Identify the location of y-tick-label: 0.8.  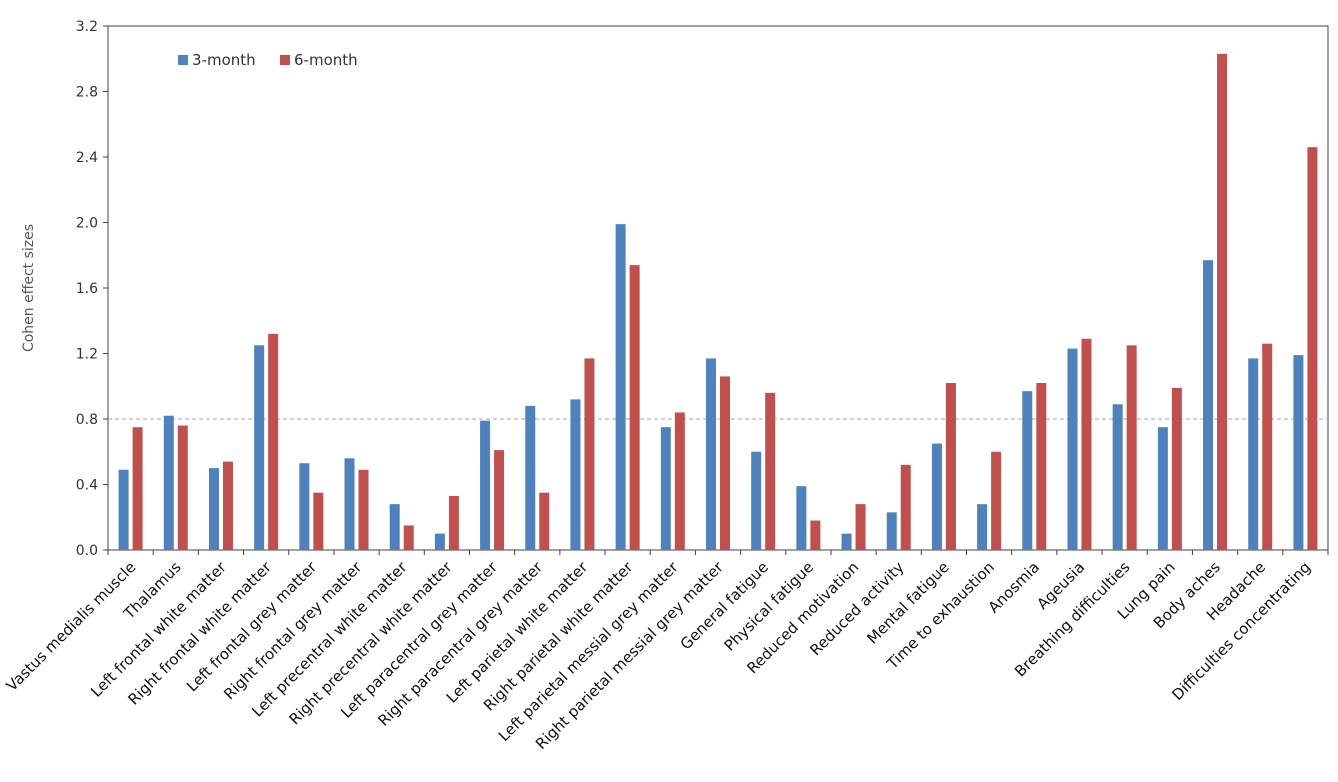
(87, 420).